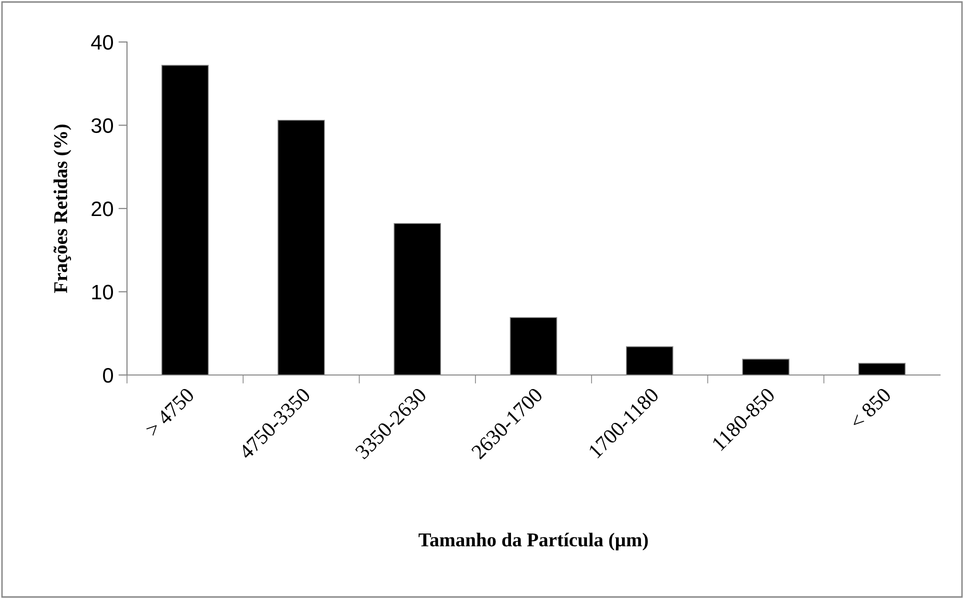  Describe the element at coordinates (63, 208) in the screenshot. I see `y-axis-title: Frações Retidas (%)` at that location.